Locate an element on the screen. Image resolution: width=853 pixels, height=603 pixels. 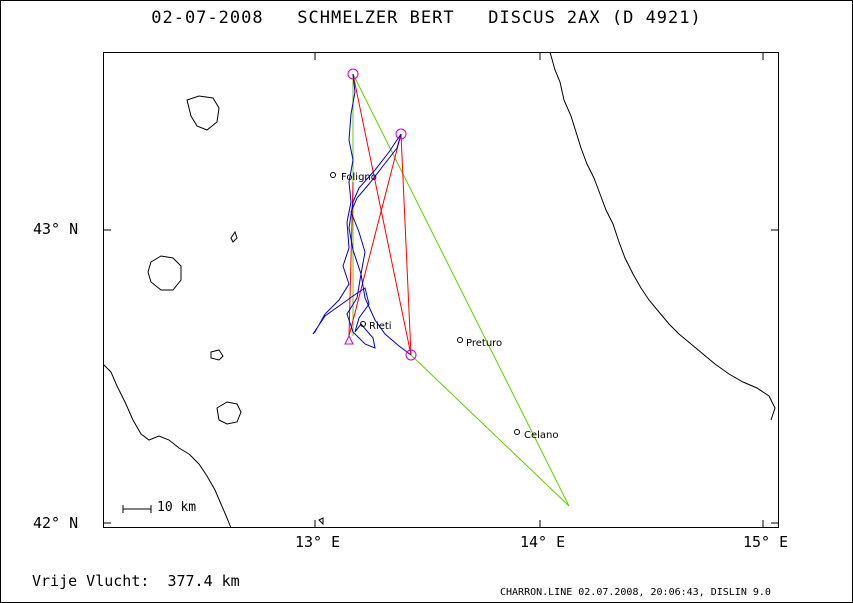
coastline-west is located at coordinates (167, 446).